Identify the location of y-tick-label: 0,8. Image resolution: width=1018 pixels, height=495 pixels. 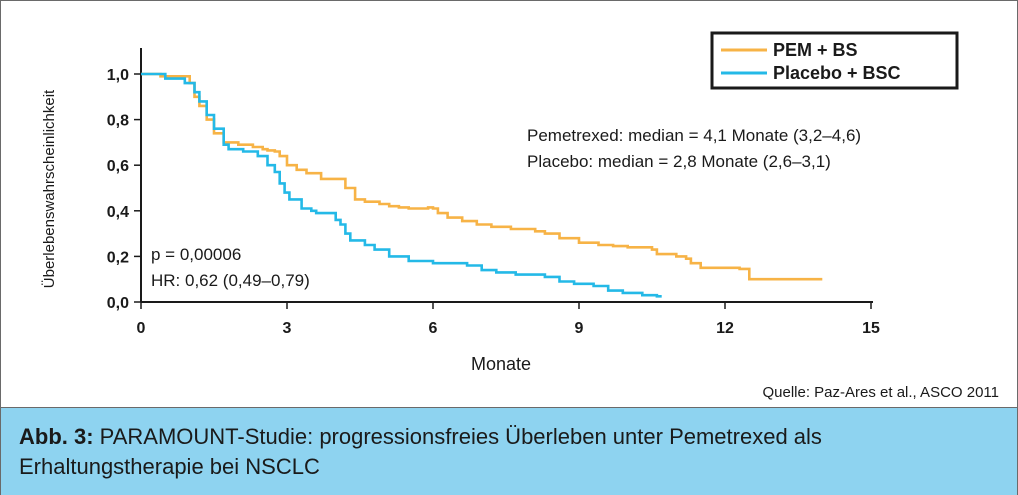
(118, 121).